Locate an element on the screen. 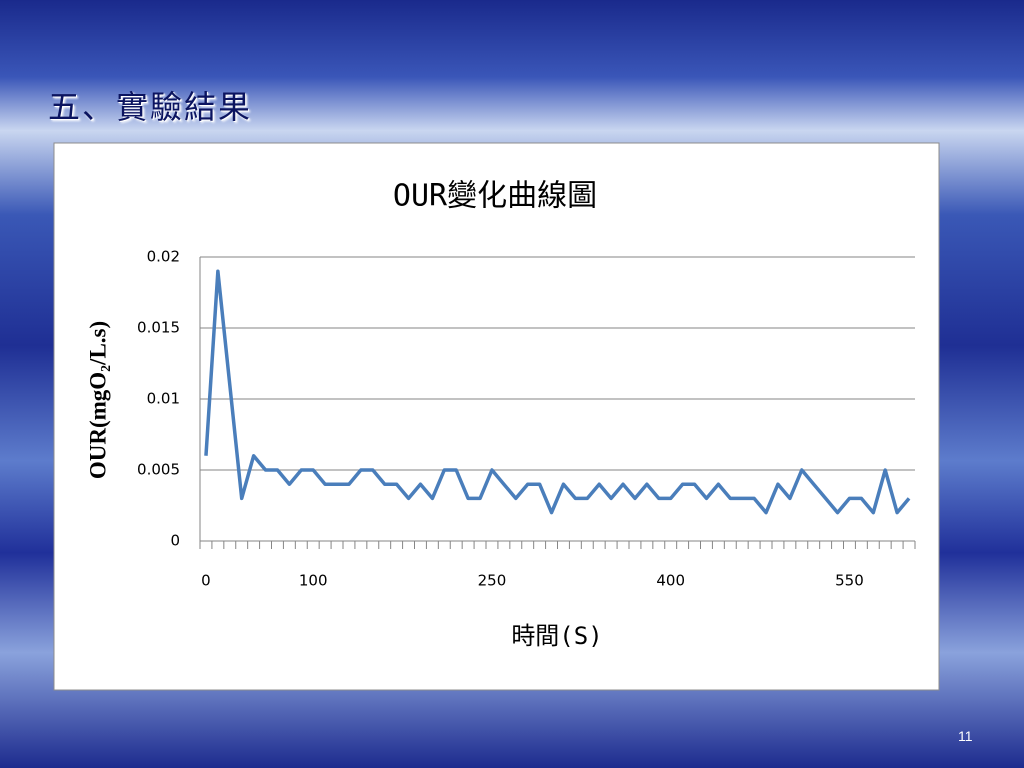 Image resolution: width=1024 pixels, height=768 pixels. page-number: 11 is located at coordinates (965, 736).